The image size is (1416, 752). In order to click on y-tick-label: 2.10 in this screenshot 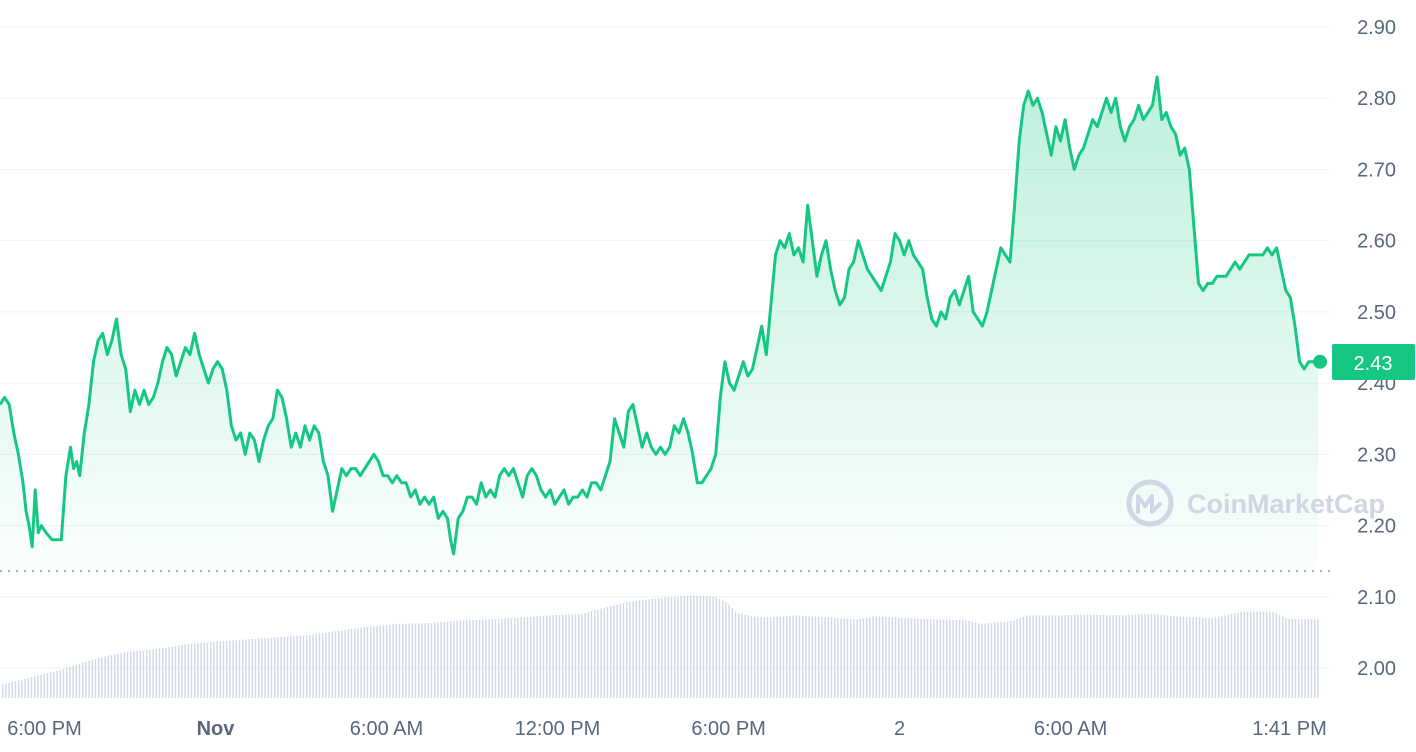, I will do `click(1376, 598)`.